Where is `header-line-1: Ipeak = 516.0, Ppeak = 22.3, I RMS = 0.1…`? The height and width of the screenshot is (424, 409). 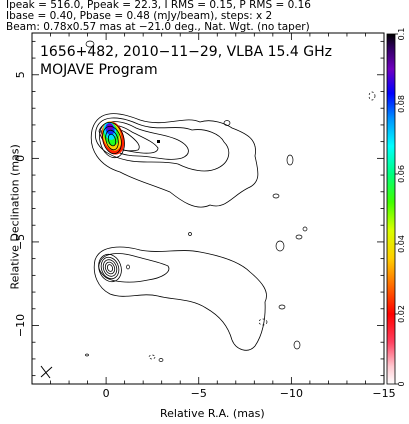
header-line-1: Ipeak = 516.0, Ppeak = 22.3, I RMS = 0.1… is located at coordinates (158, 5).